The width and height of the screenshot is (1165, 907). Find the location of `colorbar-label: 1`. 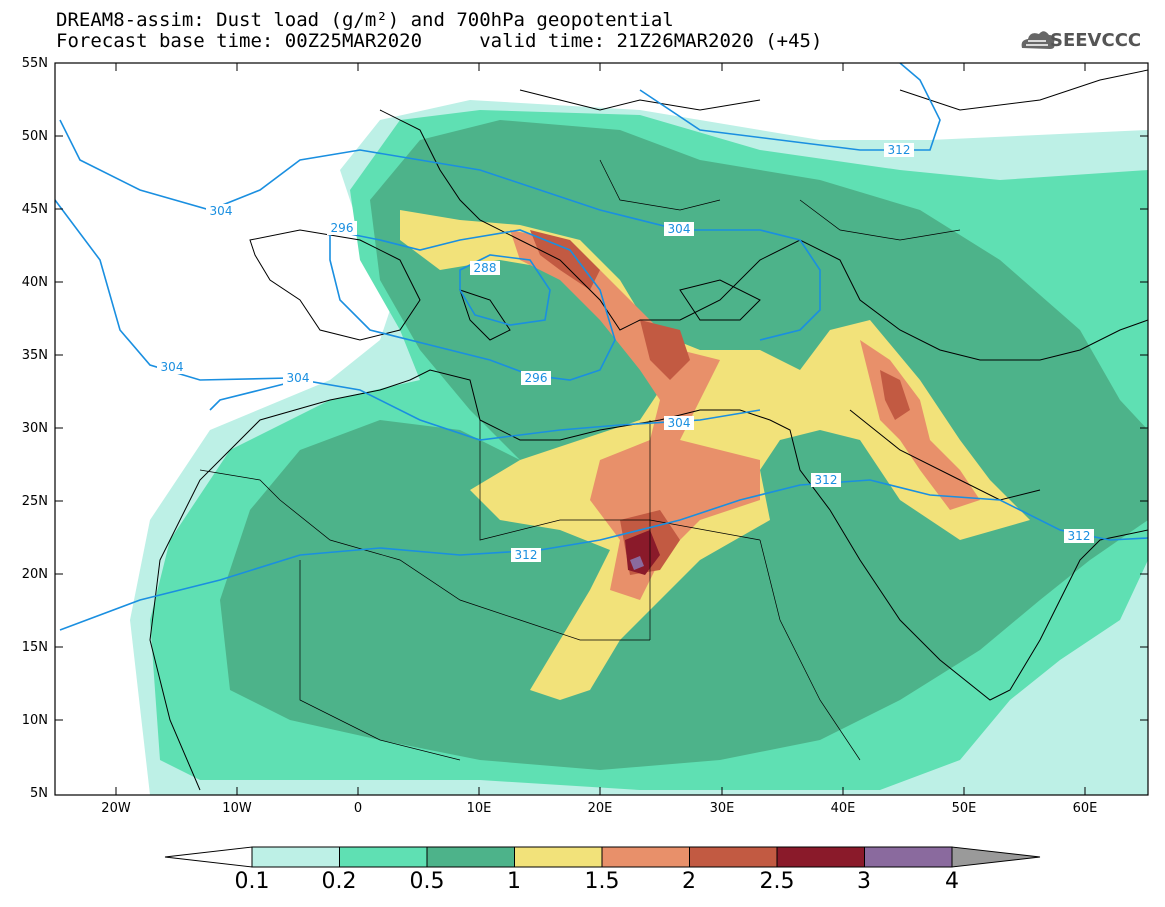

colorbar-label: 1 is located at coordinates (514, 881).